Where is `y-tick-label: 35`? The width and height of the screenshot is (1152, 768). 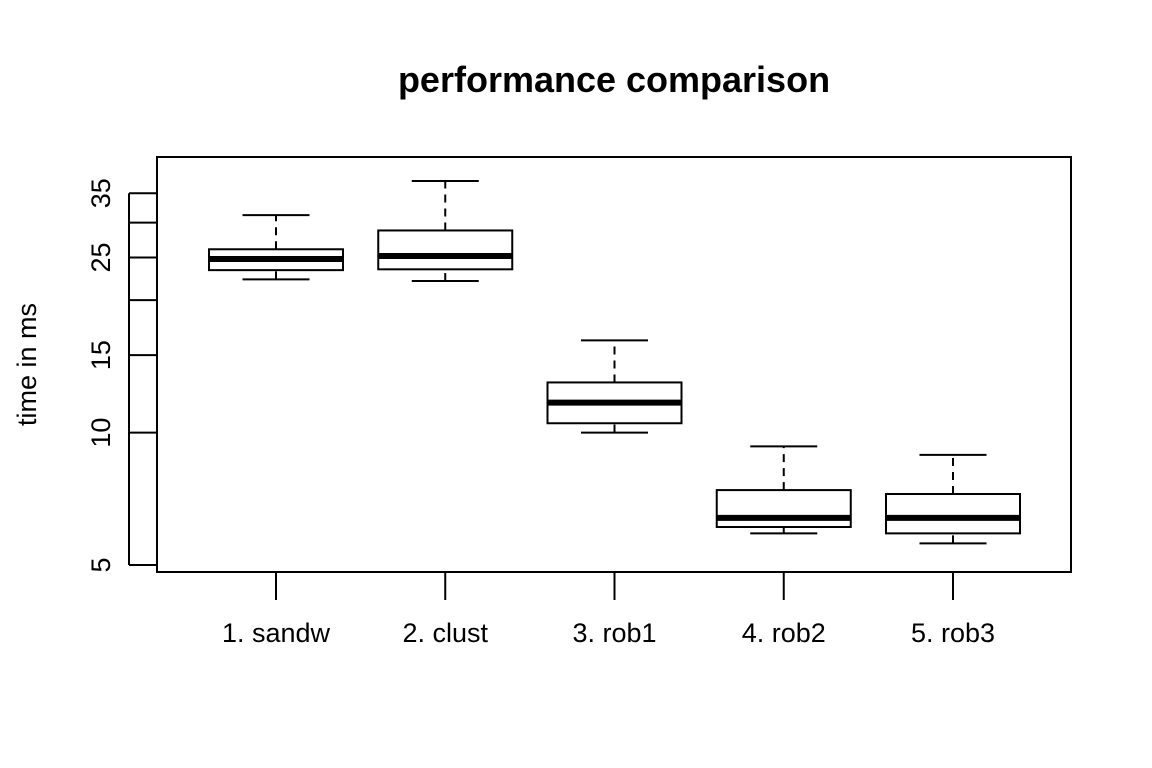
y-tick-label: 35 is located at coordinates (101, 193).